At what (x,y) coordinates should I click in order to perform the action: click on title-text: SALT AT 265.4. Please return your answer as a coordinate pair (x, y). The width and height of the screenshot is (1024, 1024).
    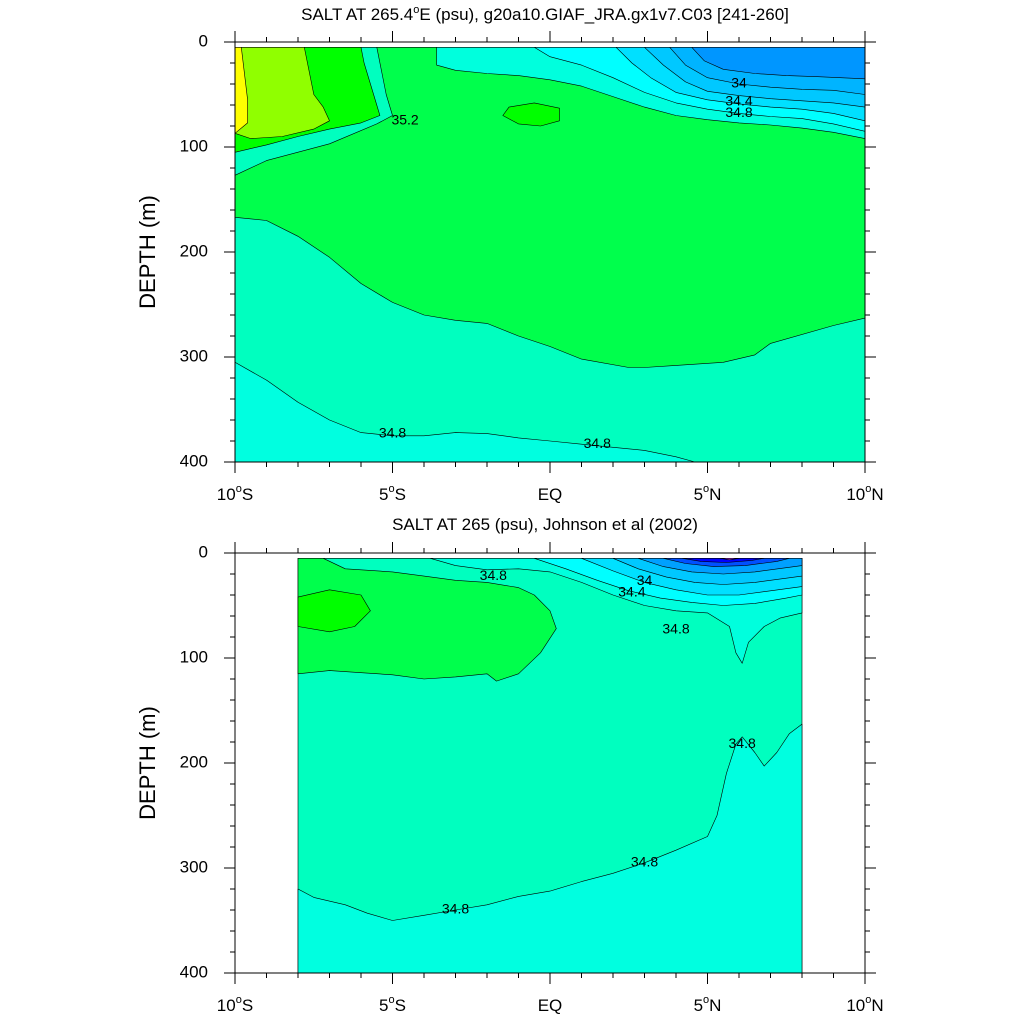
    Looking at the image, I should click on (357, 14).